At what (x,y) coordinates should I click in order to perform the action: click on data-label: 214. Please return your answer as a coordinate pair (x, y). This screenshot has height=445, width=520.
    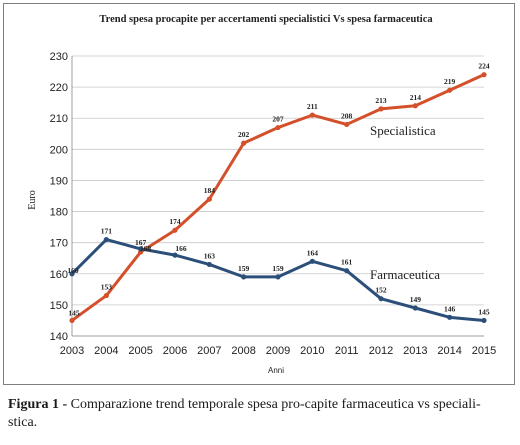
    Looking at the image, I should click on (416, 97).